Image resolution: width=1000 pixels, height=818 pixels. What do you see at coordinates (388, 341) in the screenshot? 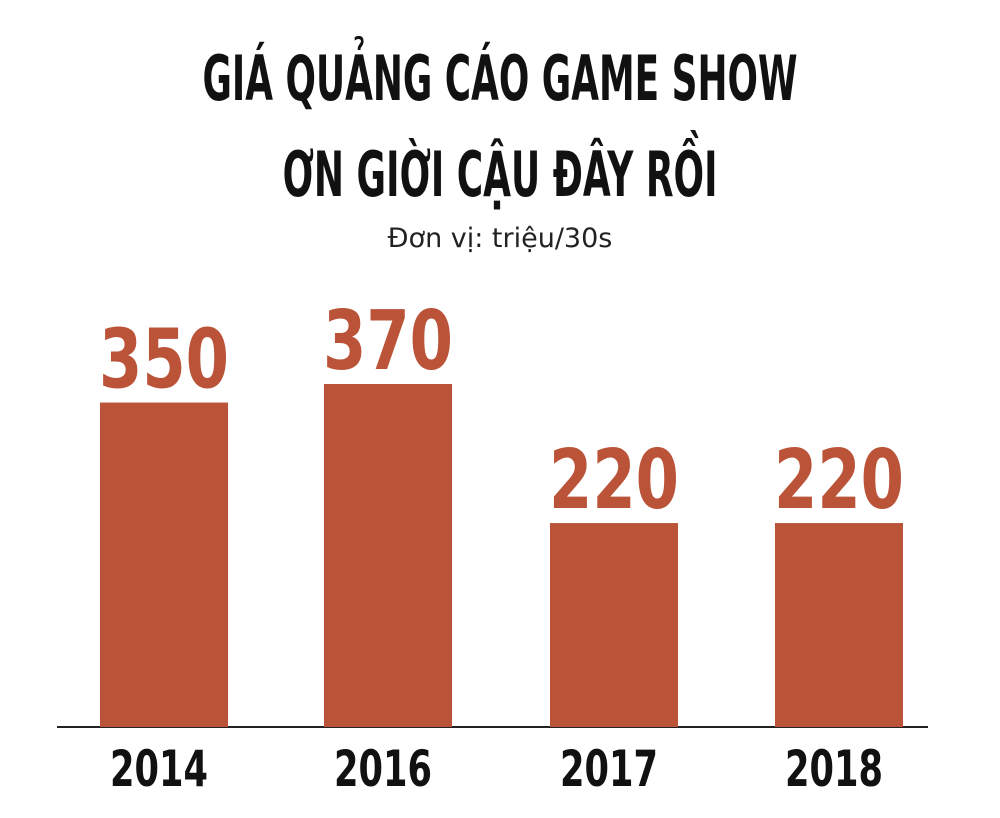
I see `value-label: 370` at bounding box center [388, 341].